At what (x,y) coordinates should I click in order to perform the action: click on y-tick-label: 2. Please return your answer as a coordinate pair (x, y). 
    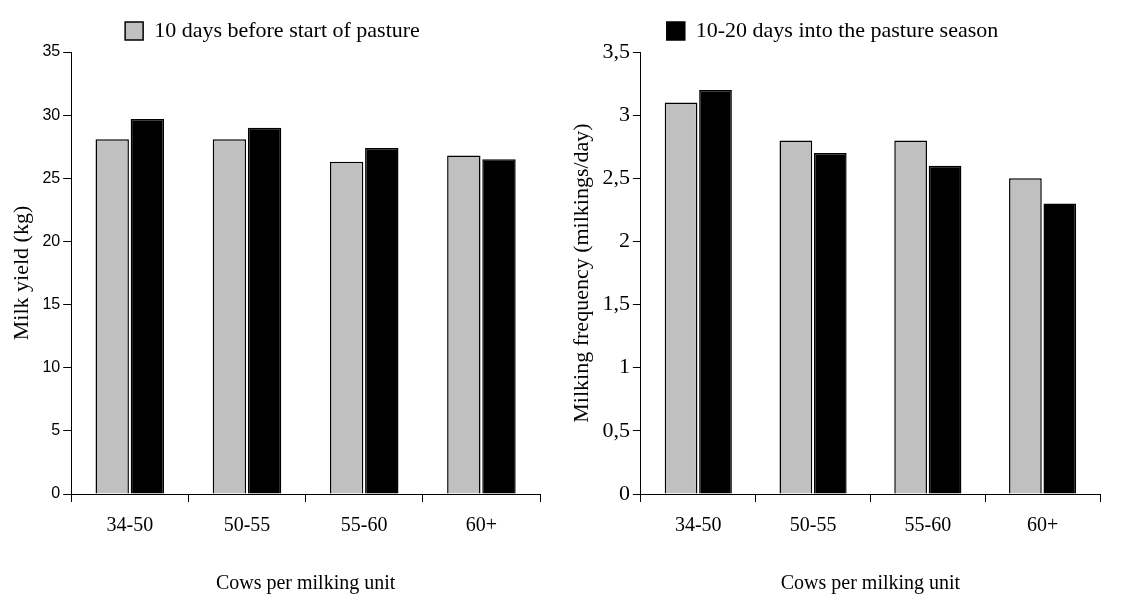
    Looking at the image, I should click on (624, 240).